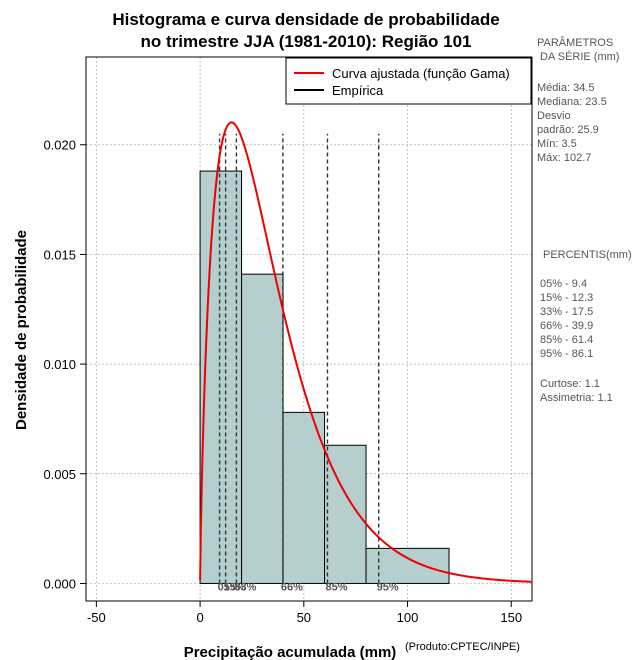  I want to click on params-heading-2: DA SÉRIE (mm), so click(579, 56).